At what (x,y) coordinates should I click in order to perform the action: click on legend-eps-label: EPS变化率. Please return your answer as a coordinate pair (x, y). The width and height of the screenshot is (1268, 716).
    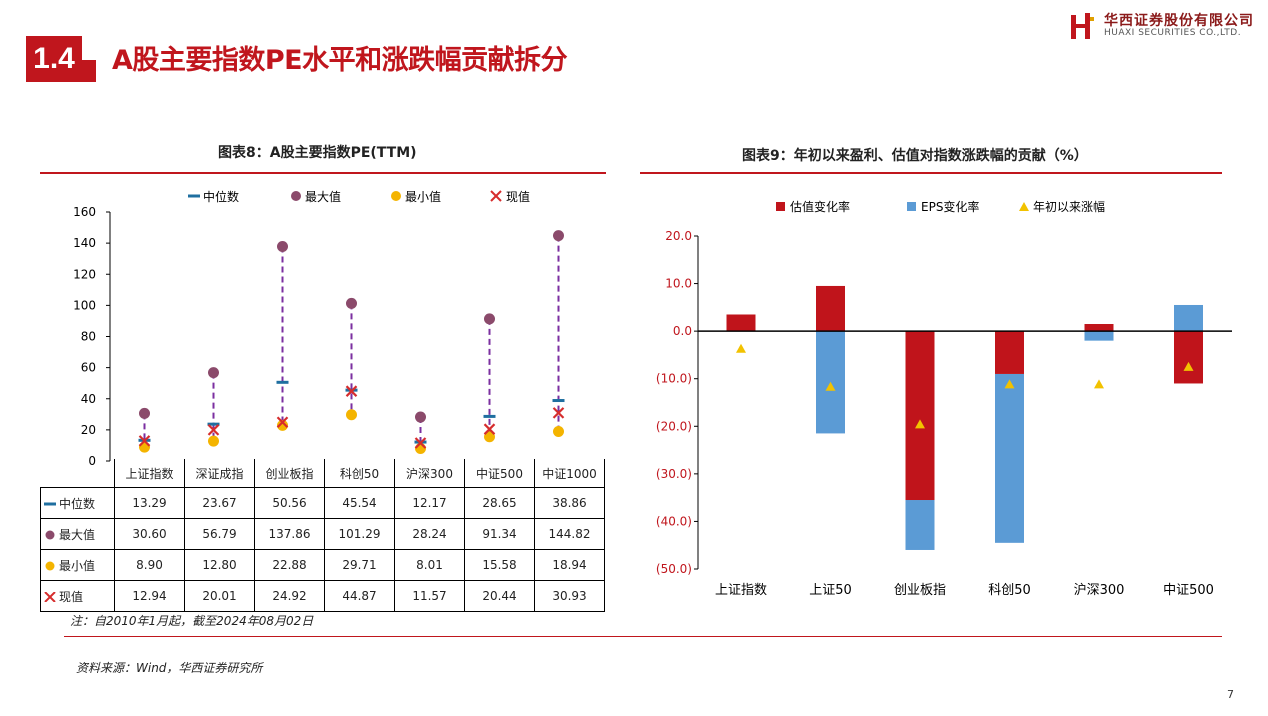
    Looking at the image, I should click on (950, 206).